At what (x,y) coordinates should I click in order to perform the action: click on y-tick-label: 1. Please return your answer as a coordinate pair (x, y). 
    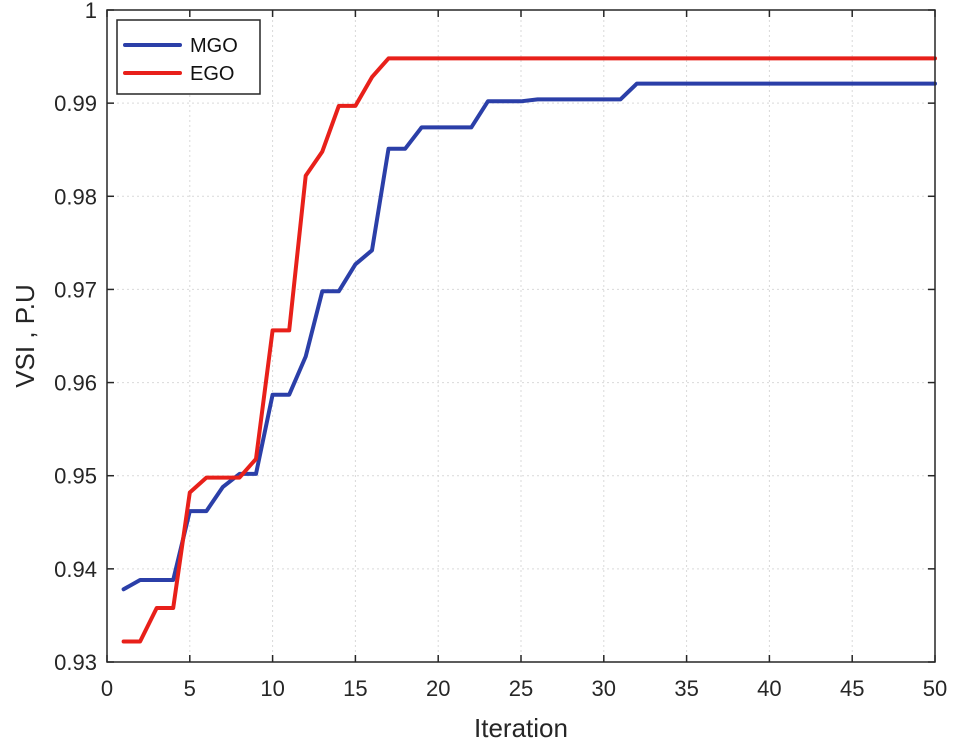
    Looking at the image, I should click on (91, 11).